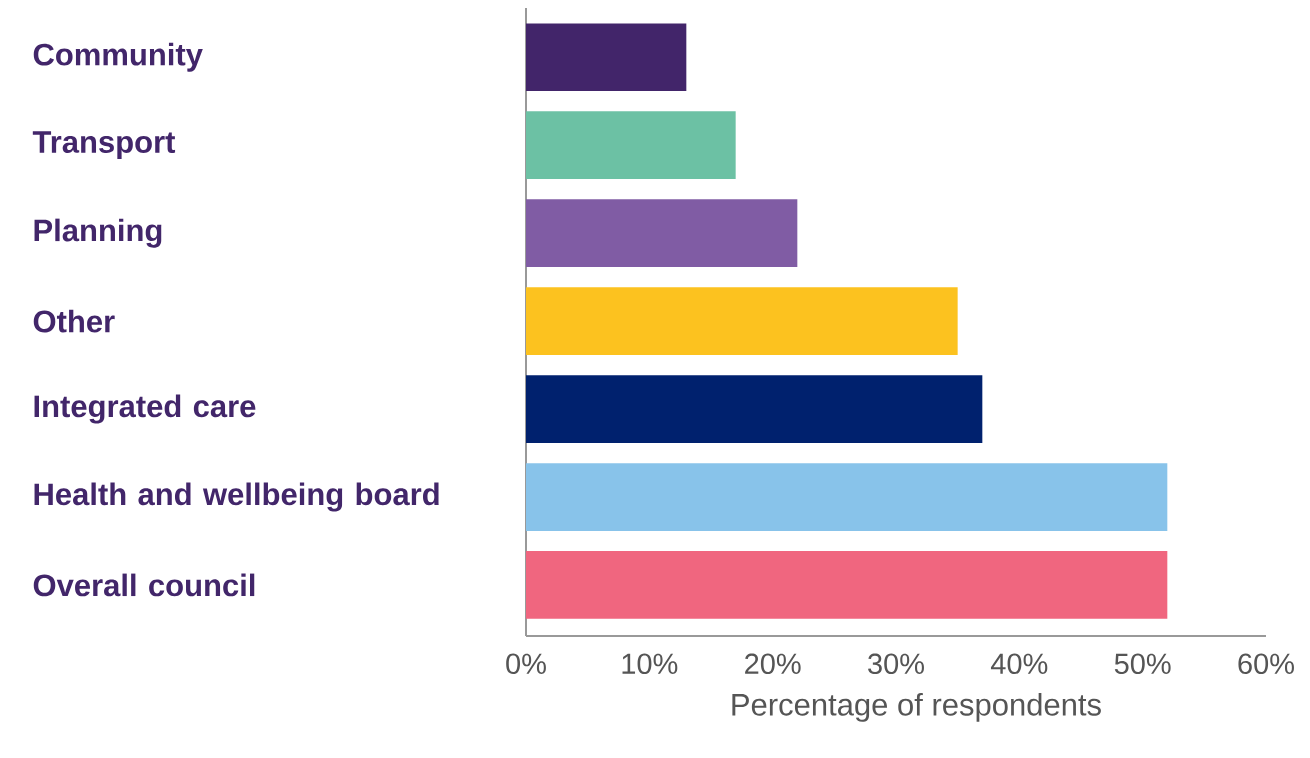 Image resolution: width=1310 pixels, height=758 pixels. I want to click on y-tick-label: Planning, so click(98, 233).